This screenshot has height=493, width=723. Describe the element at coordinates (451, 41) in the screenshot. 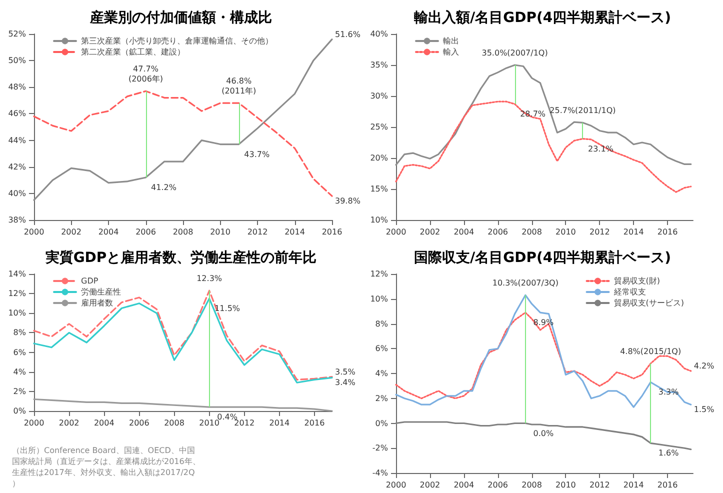

I see `legend-label: 輸出` at that location.